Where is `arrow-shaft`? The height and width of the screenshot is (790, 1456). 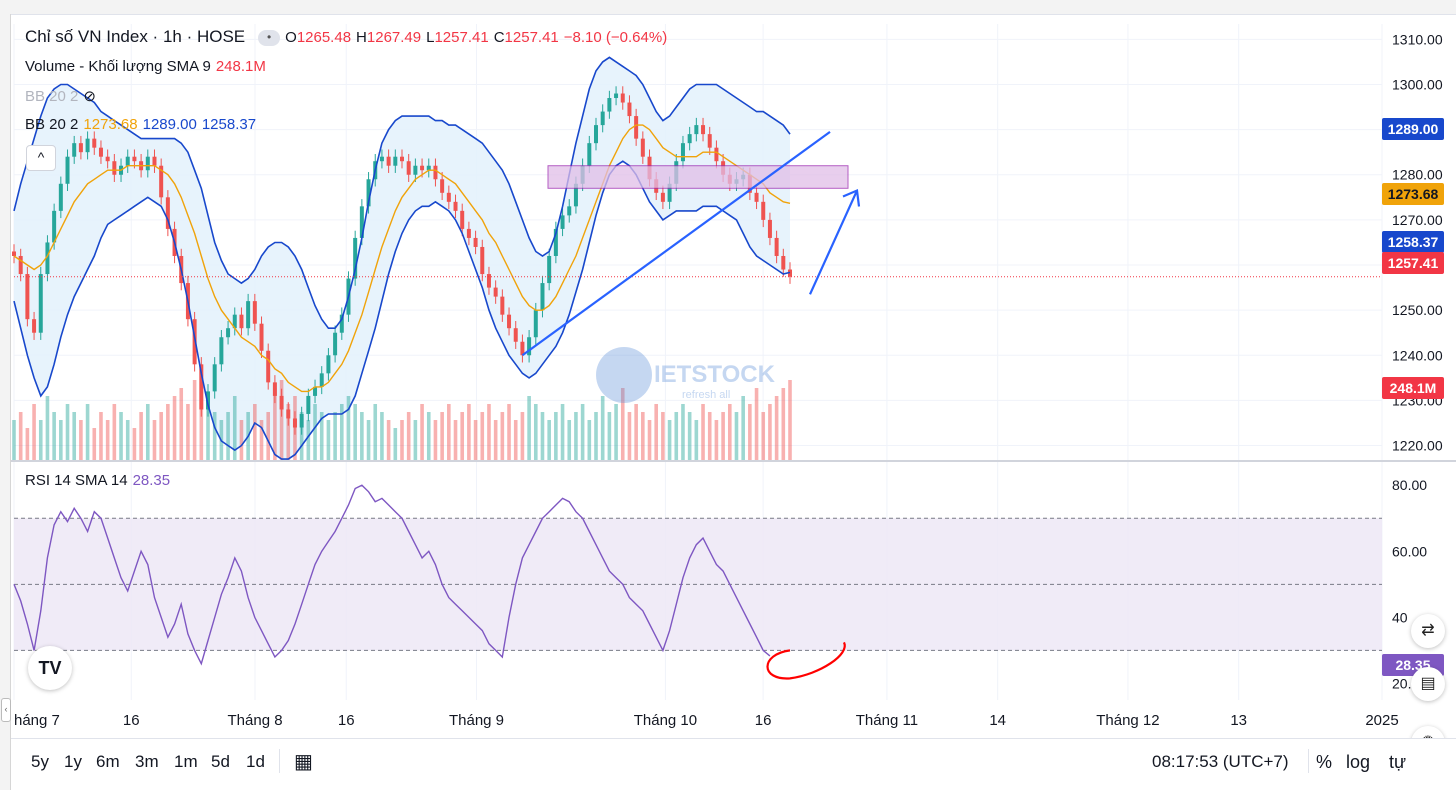
arrow-shaft is located at coordinates (833, 242).